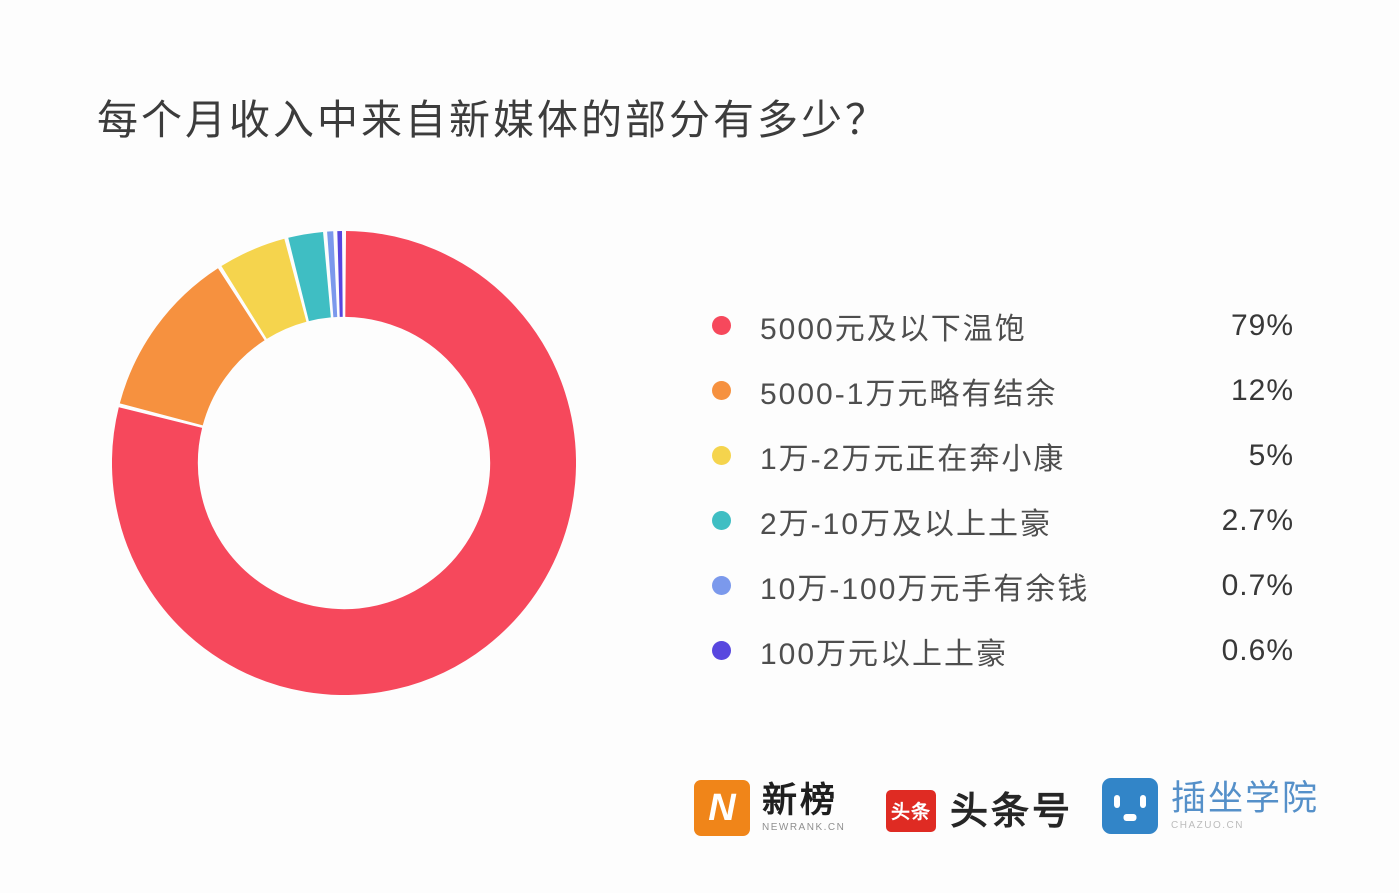  I want to click on newrank-icon: N, so click(722, 808).